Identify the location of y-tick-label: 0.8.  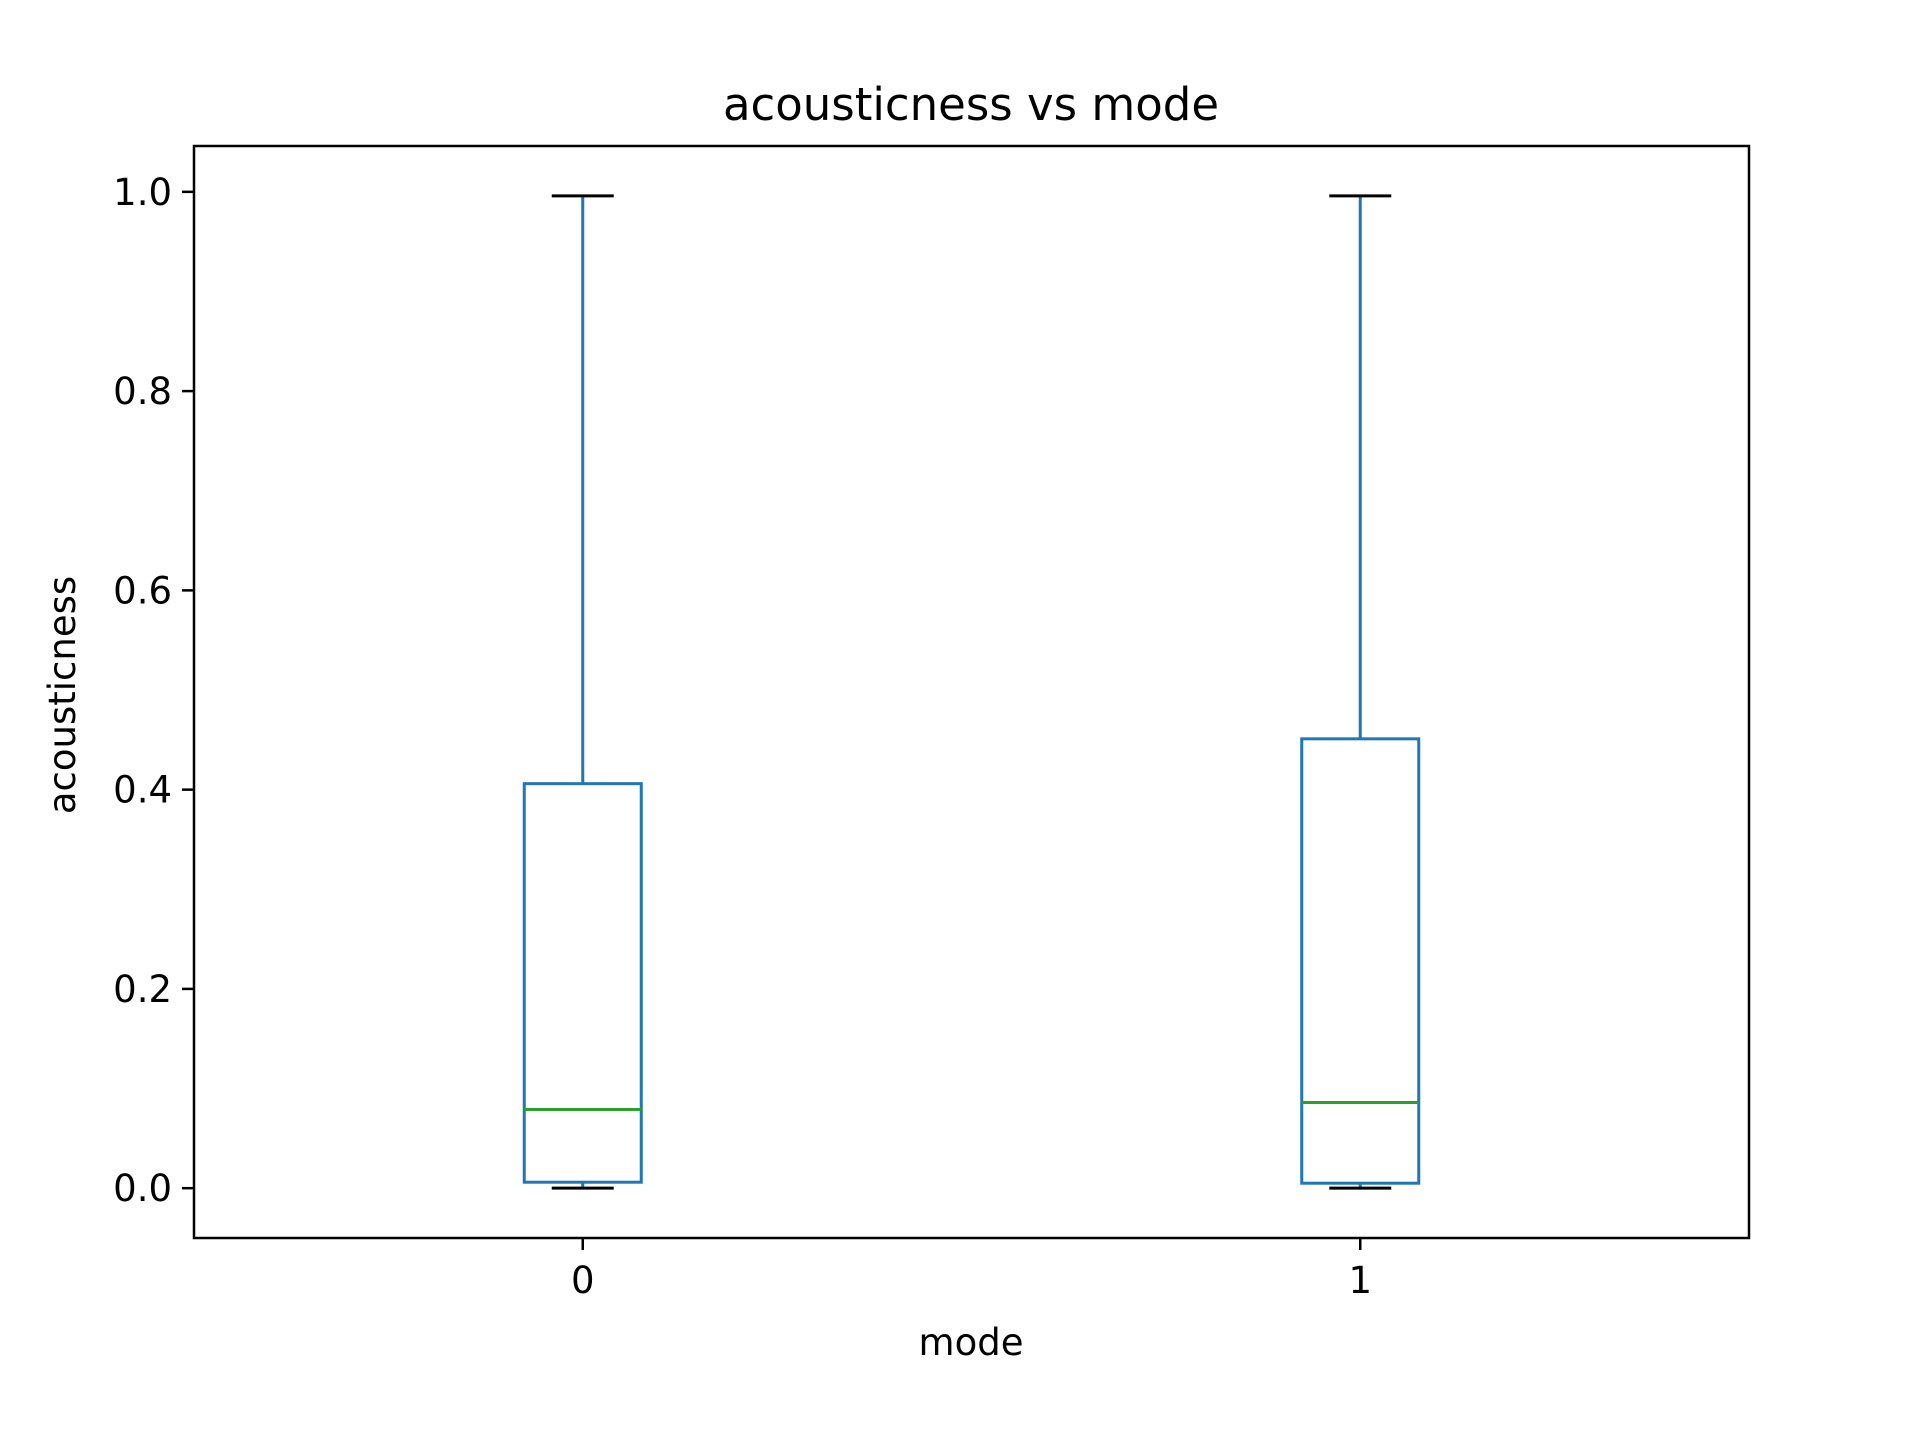
(142, 391).